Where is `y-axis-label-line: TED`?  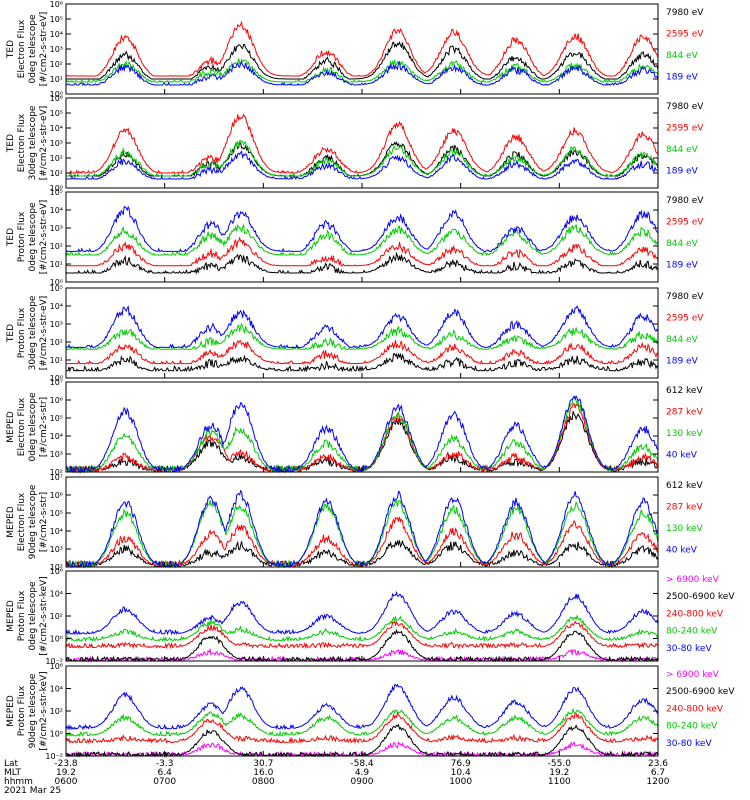 y-axis-label-line: TED is located at coordinates (11, 143).